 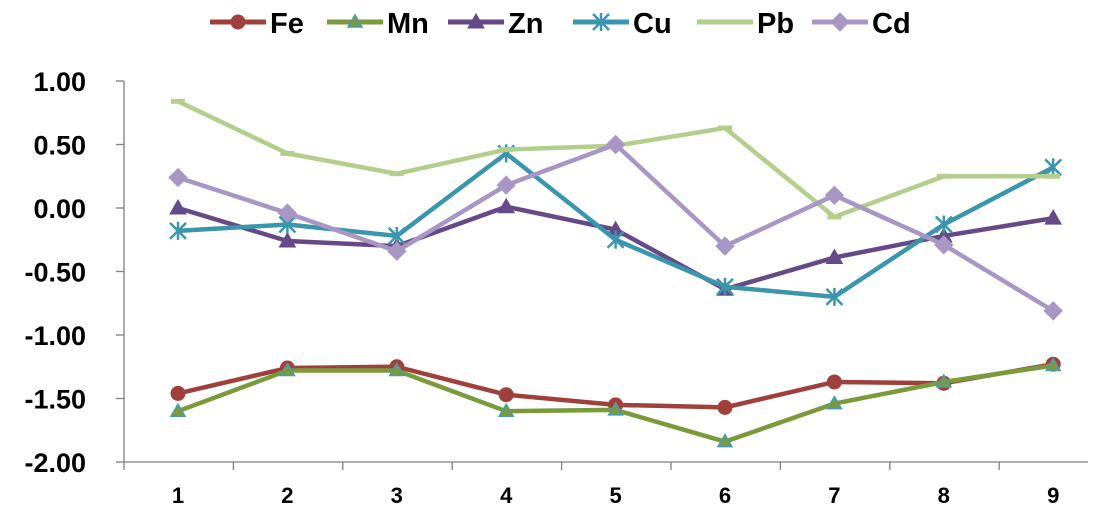 I want to click on legend-item-mn: Mn, so click(x=378, y=24).